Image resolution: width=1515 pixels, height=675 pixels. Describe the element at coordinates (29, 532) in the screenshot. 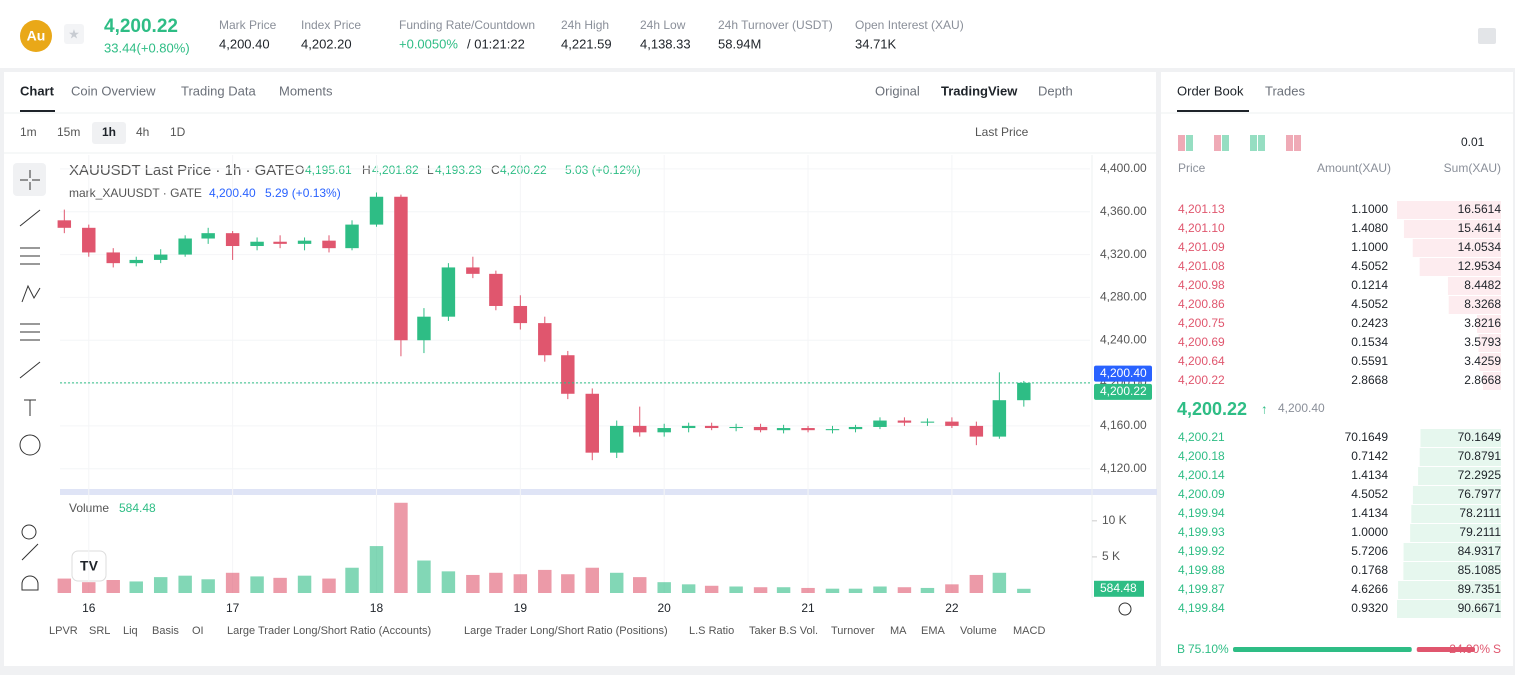

I see `zoom-tool` at that location.